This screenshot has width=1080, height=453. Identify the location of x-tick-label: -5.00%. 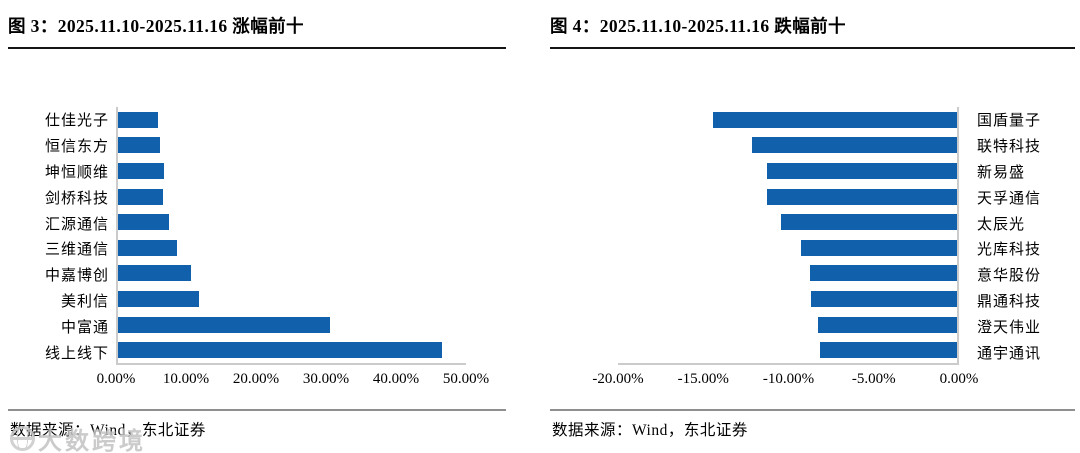
(873, 379).